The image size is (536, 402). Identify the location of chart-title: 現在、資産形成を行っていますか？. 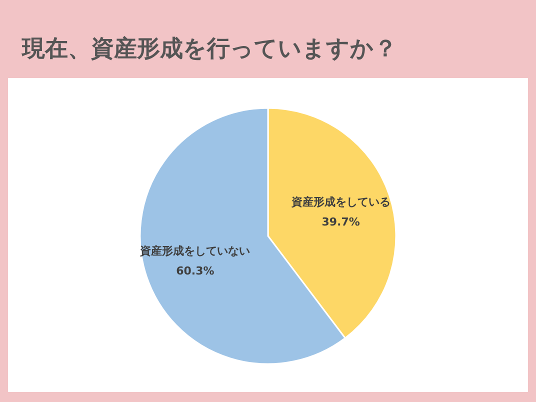
(209, 48).